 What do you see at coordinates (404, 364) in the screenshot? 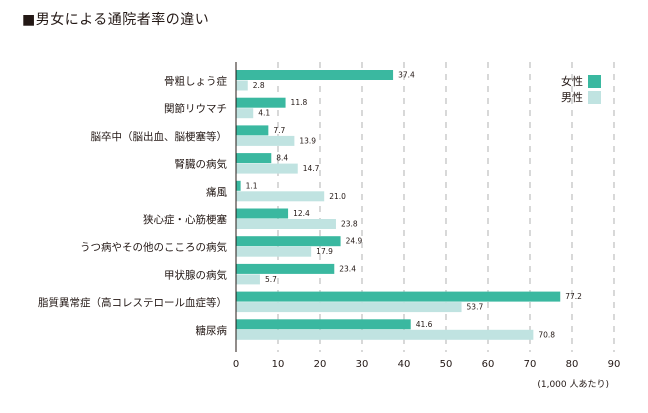
I see `x-tick-label: 40` at bounding box center [404, 364].